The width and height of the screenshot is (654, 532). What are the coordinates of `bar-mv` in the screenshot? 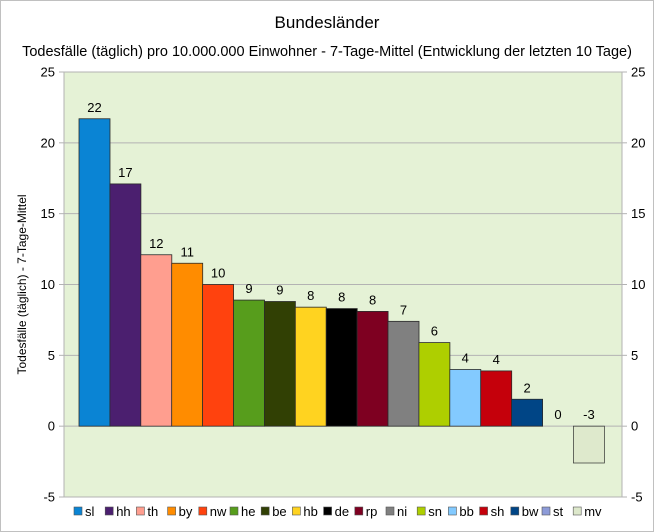 It's located at (589, 444).